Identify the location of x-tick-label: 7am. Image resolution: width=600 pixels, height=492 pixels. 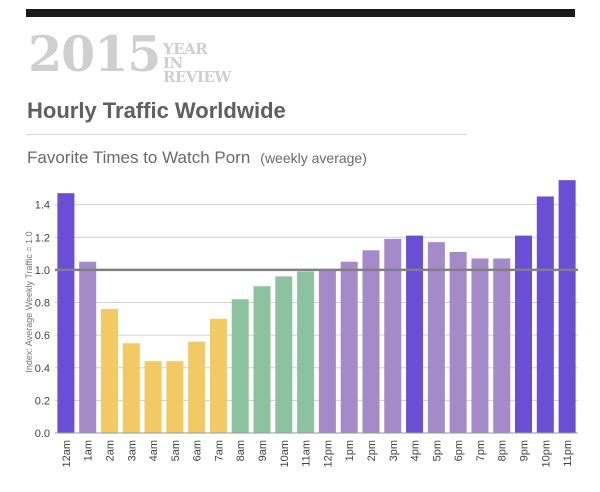
(219, 450).